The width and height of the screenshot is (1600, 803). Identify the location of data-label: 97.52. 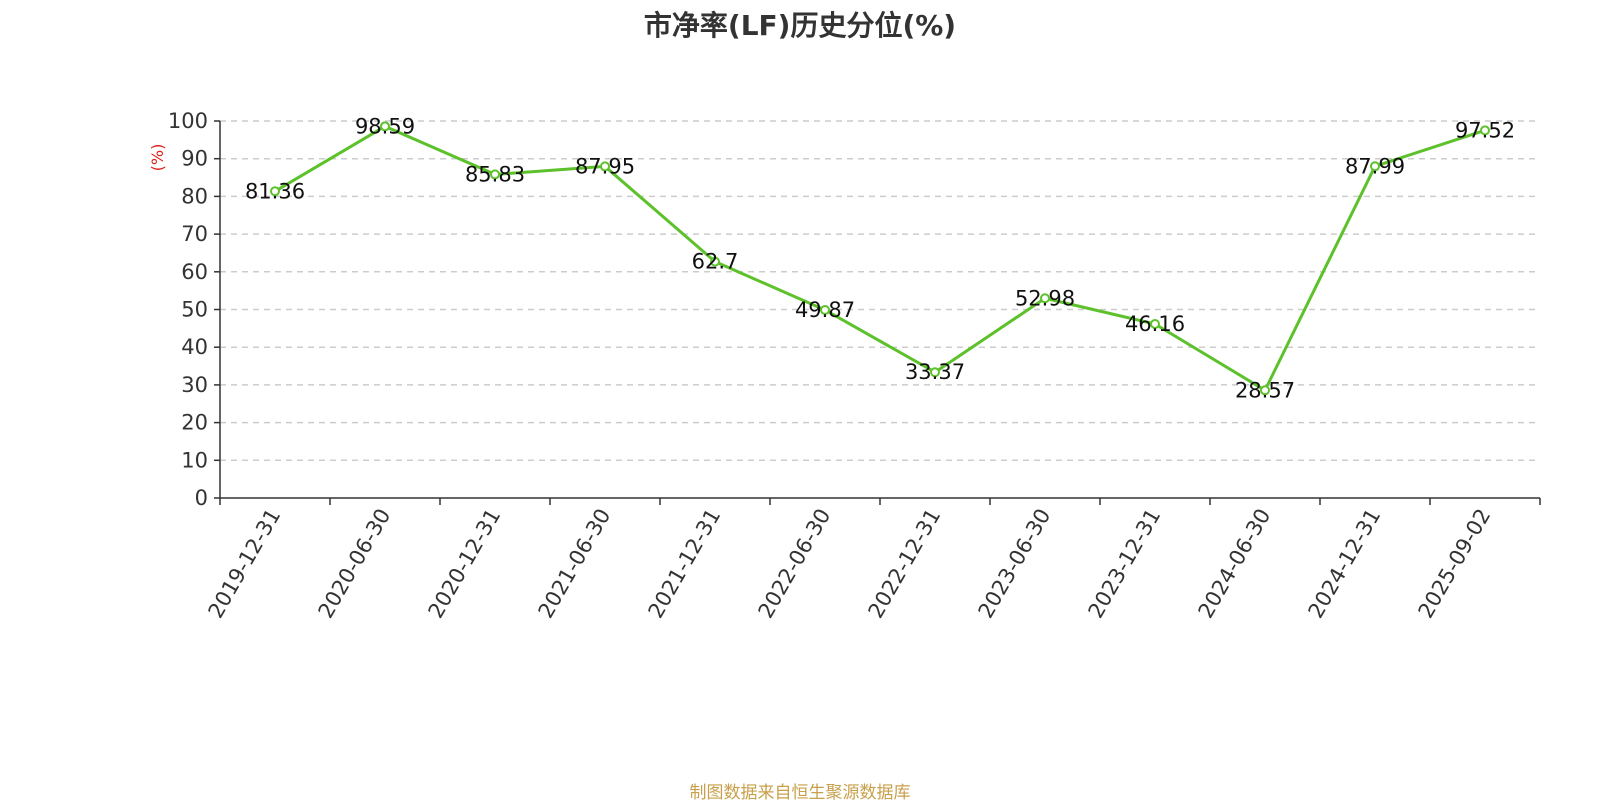
(1485, 130).